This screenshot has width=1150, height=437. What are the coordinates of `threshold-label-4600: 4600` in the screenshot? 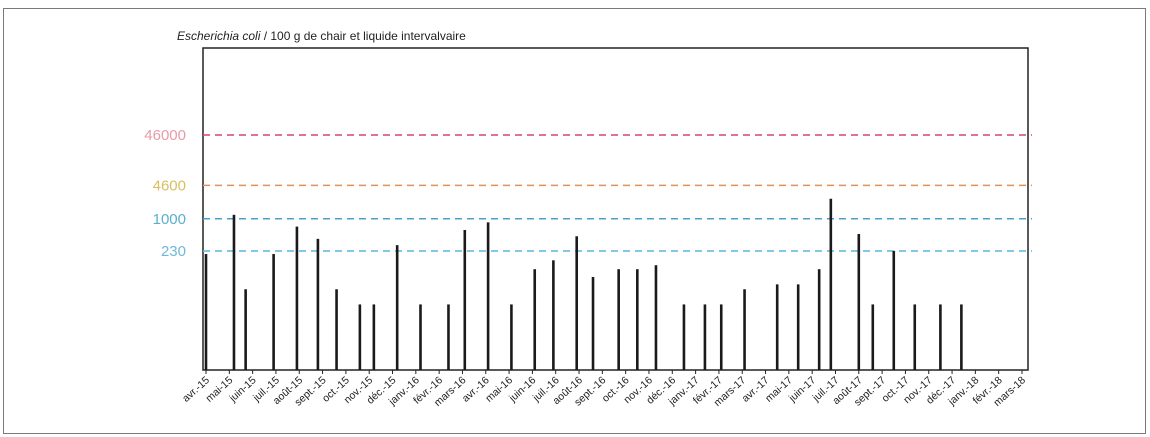 It's located at (169, 185).